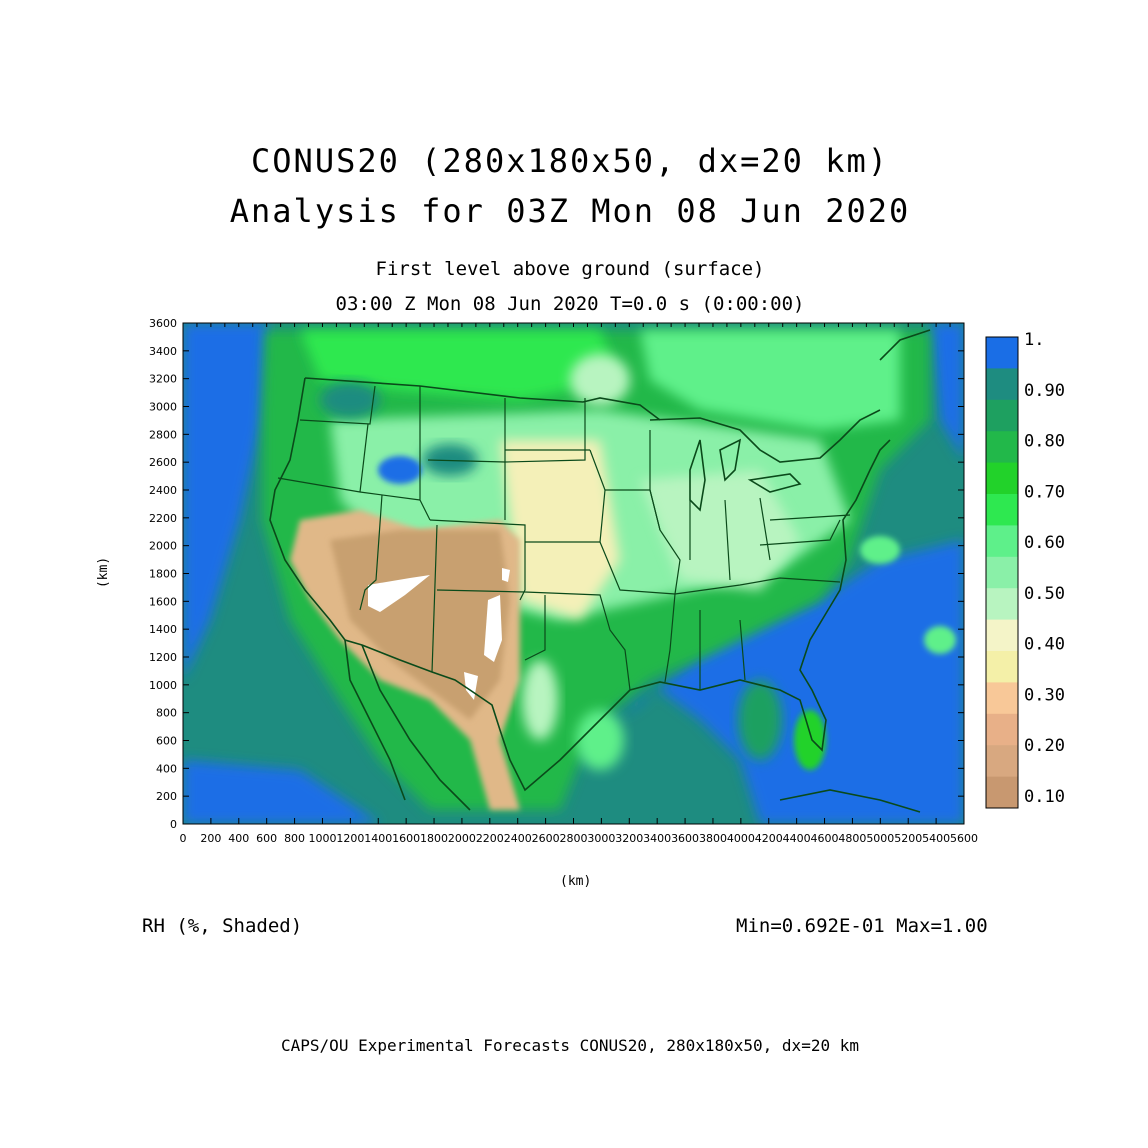 The height and width of the screenshot is (1148, 1148). I want to click on colorbar-label: 0.70, so click(1044, 492).